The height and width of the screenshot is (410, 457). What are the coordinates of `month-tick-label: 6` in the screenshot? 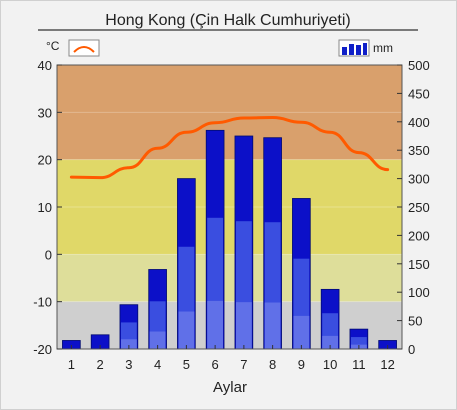 It's located at (215, 364).